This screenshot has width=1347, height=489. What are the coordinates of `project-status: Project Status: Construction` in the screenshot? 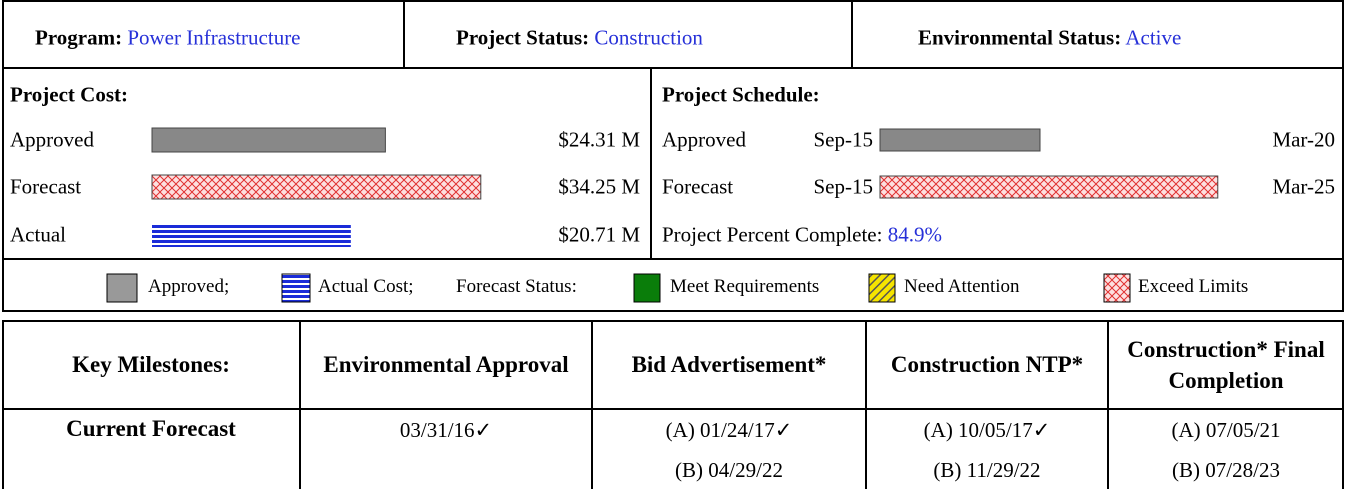 It's located at (579, 37).